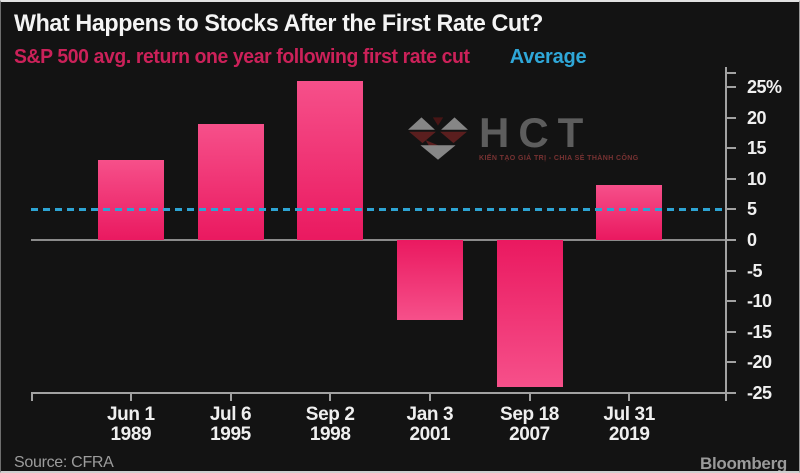 The image size is (800, 473). What do you see at coordinates (759, 301) in the screenshot?
I see `y-tick-label: -10` at bounding box center [759, 301].